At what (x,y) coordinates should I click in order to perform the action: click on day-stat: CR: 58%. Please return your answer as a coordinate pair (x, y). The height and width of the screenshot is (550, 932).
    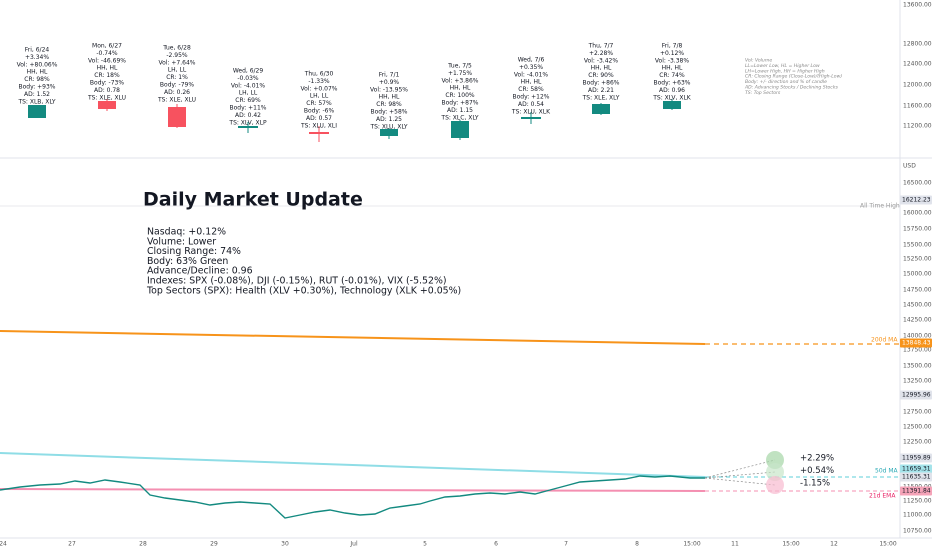
    Looking at the image, I should click on (531, 89).